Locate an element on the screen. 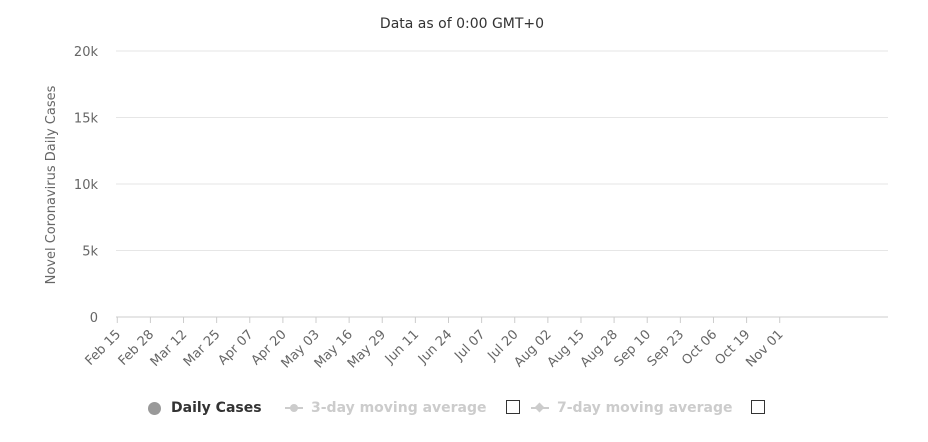 This screenshot has width=928, height=442. legend-label: 7-day moving average is located at coordinates (645, 408).